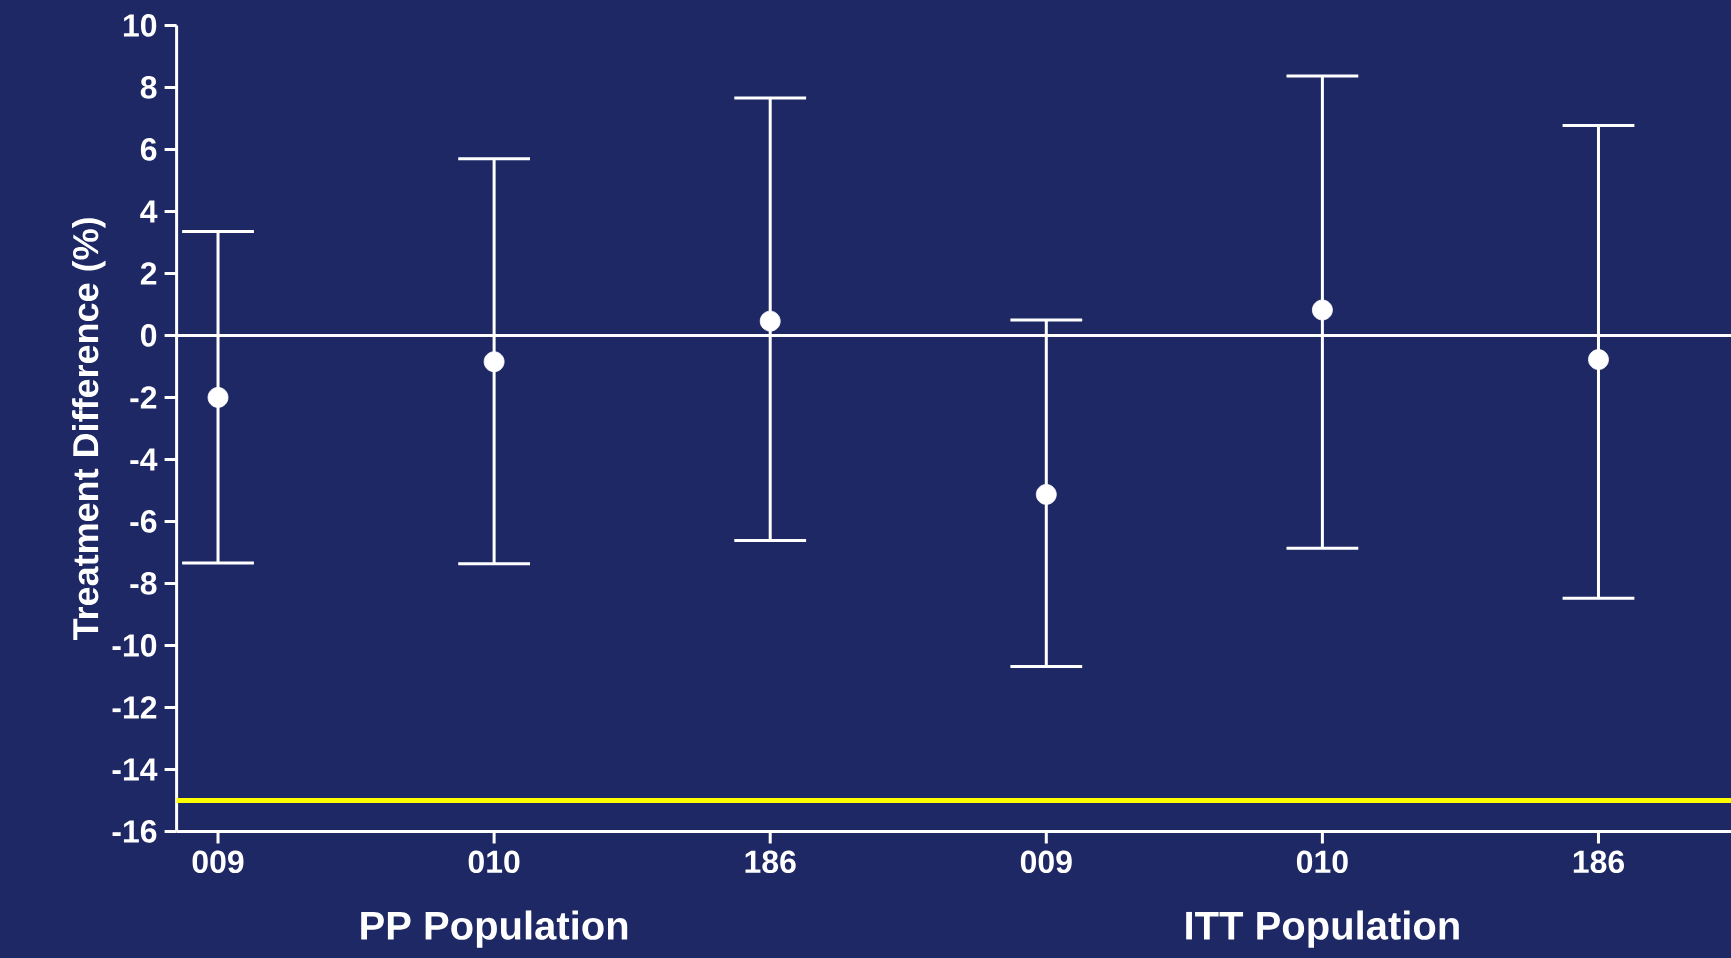  Describe the element at coordinates (135, 769) in the screenshot. I see `y-tick-label: -14` at that location.